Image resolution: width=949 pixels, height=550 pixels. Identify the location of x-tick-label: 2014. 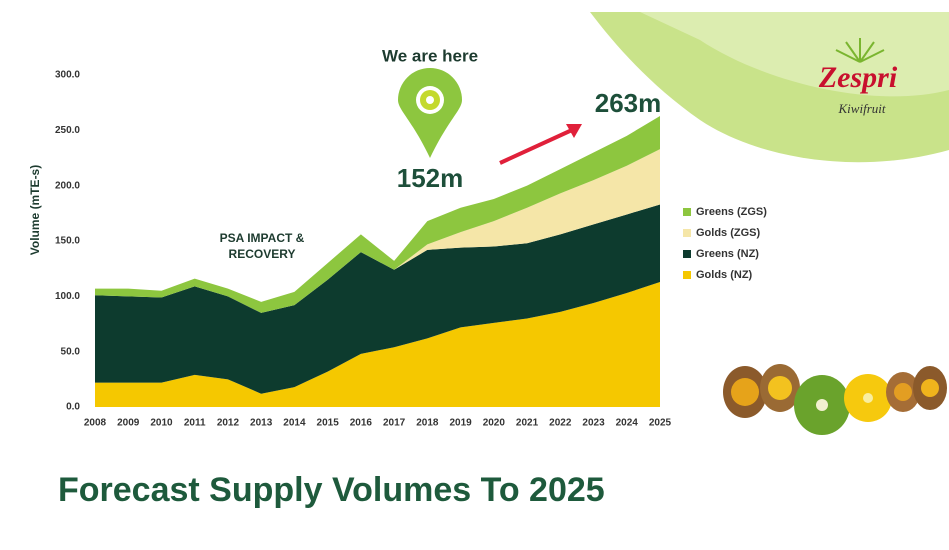
(294, 423).